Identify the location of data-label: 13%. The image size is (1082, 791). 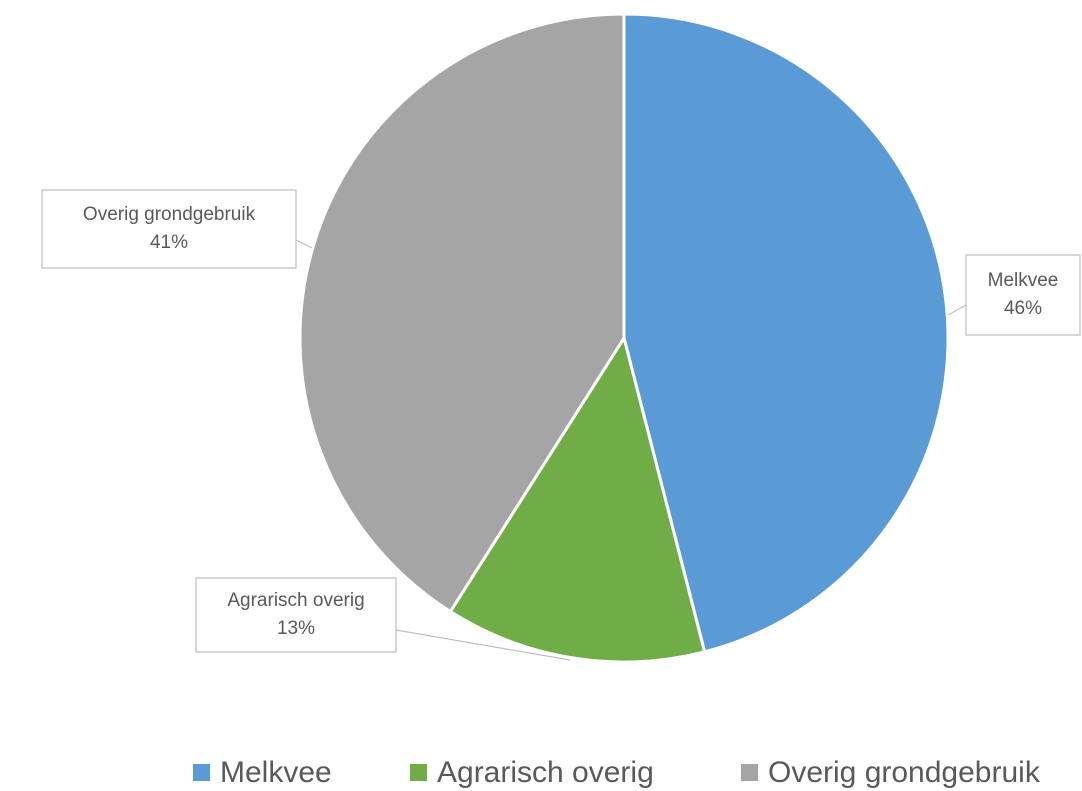
(296, 628).